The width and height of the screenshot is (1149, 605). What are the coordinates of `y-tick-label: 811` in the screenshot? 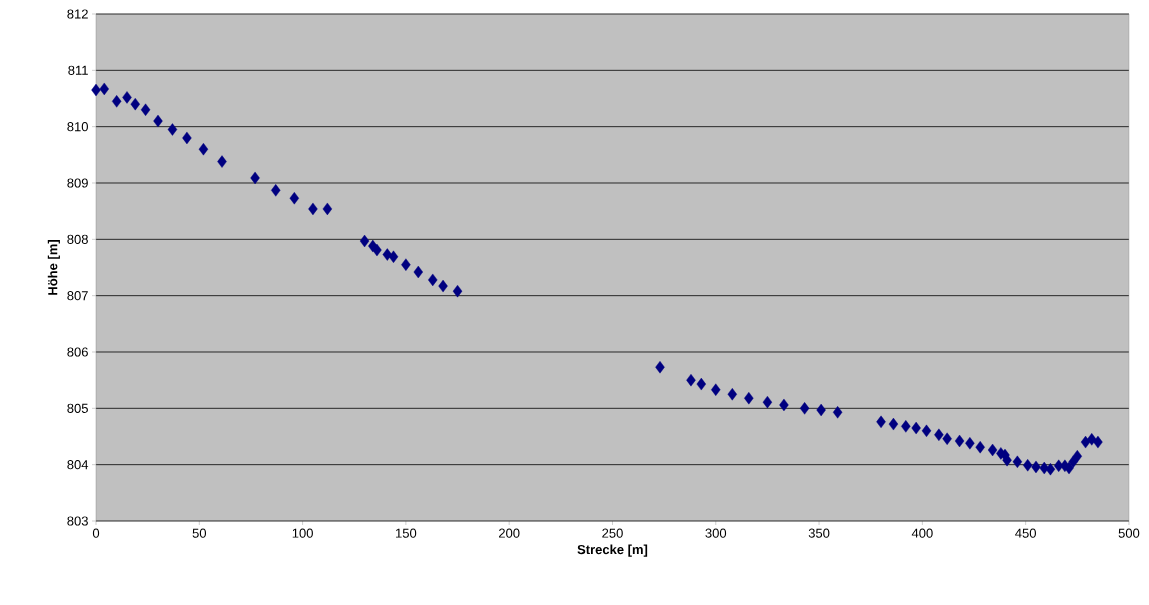 It's located at (78, 70).